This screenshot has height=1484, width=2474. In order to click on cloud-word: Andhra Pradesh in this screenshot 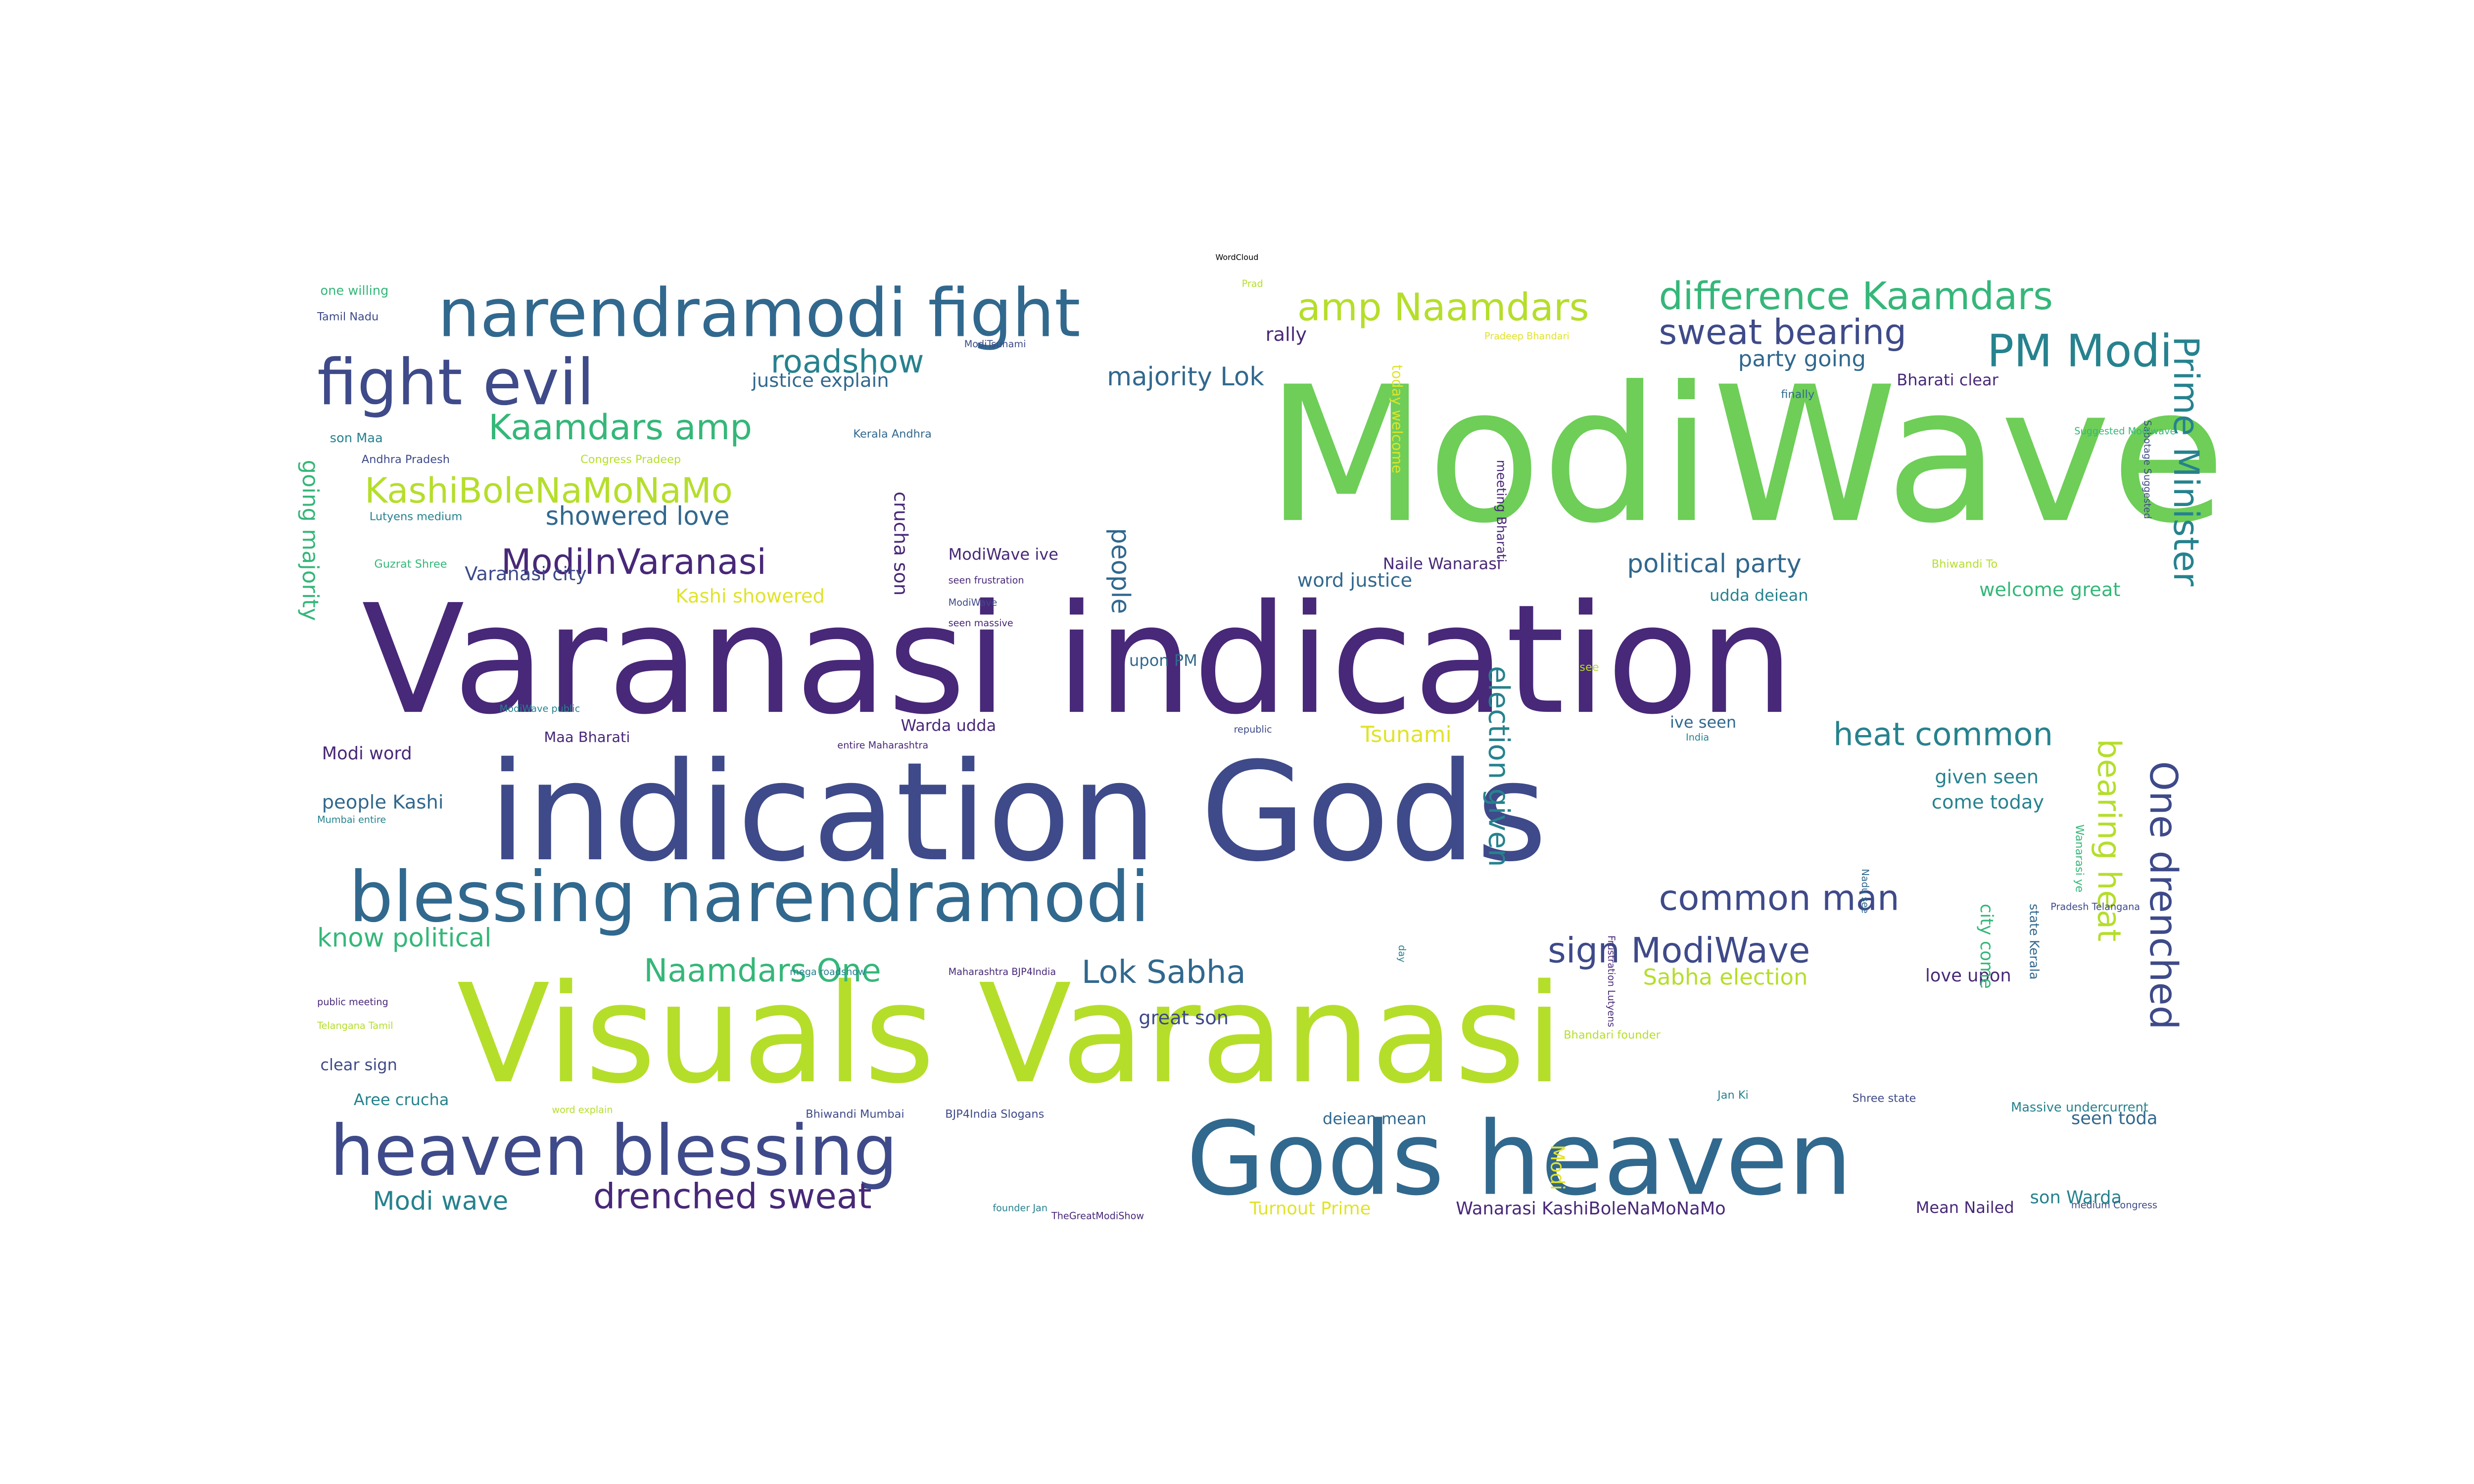, I will do `click(406, 459)`.